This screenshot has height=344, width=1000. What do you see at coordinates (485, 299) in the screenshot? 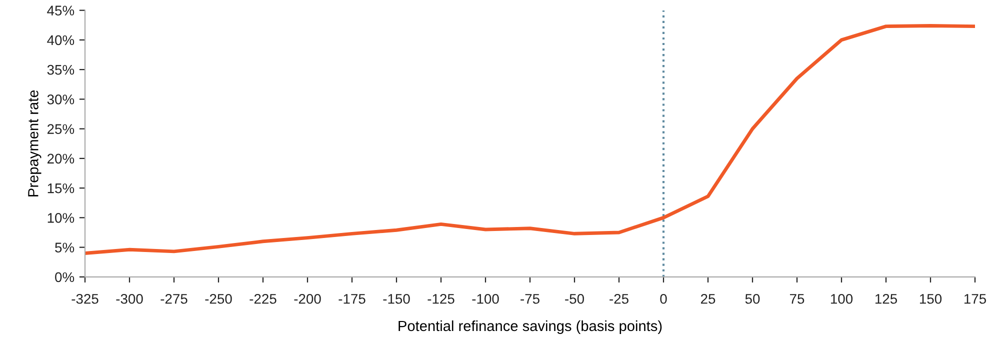
I see `x-tick-label: -100` at bounding box center [485, 299].